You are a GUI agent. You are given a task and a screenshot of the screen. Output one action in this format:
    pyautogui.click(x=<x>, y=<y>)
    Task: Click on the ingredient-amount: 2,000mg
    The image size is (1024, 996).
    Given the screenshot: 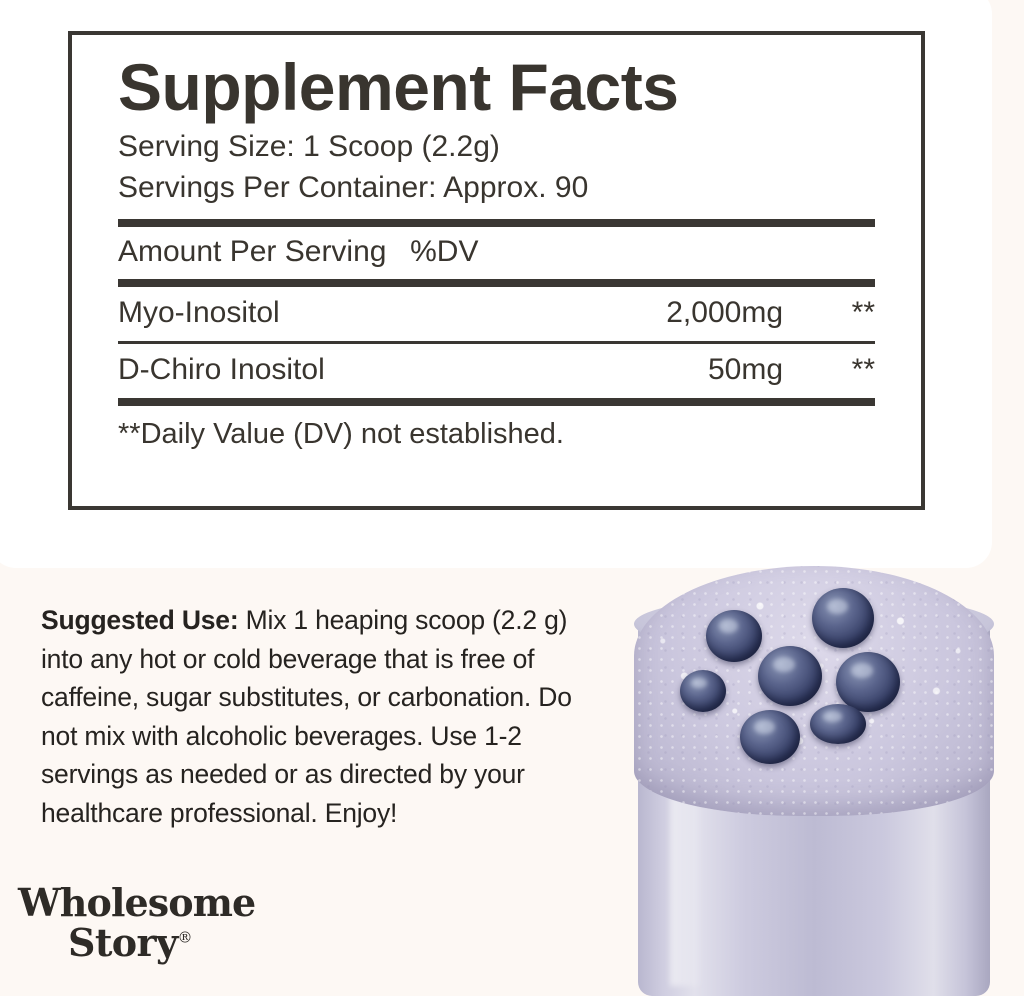 What is the action you would take?
    pyautogui.click(x=724, y=313)
    